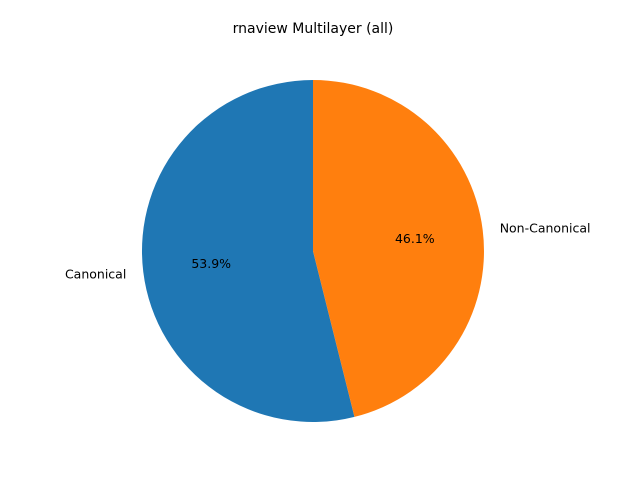 This screenshot has height=485, width=640. I want to click on slice-label-canonical: Canonical, so click(95, 274).